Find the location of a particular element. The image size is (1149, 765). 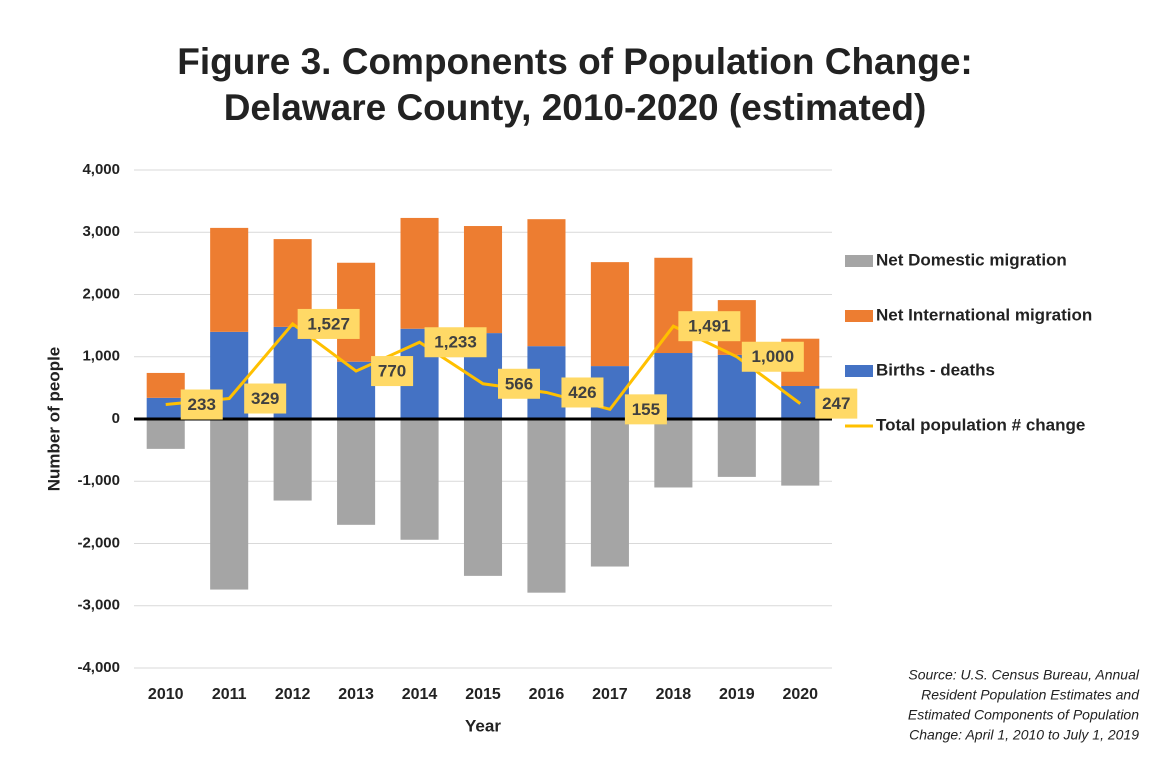

y-axis-title: Number of people is located at coordinates (53, 419).